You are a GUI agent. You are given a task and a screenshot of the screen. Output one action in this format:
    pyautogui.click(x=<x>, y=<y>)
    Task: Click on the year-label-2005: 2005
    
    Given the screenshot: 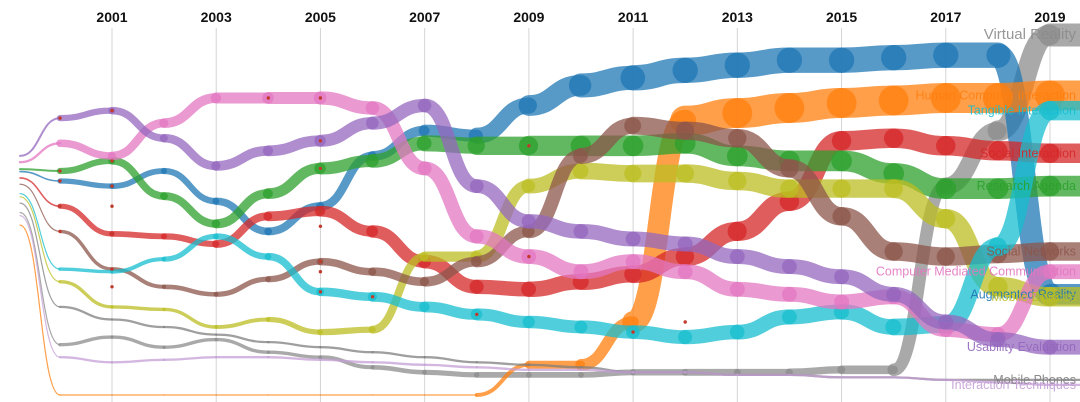 What is the action you would take?
    pyautogui.click(x=320, y=17)
    